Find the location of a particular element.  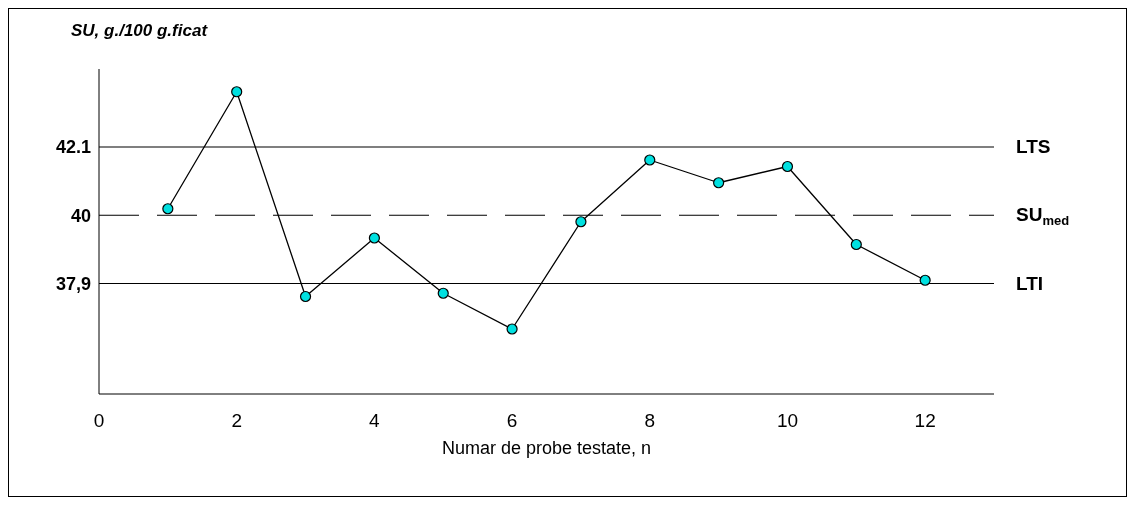

x-tick-label: 6 is located at coordinates (512, 421).